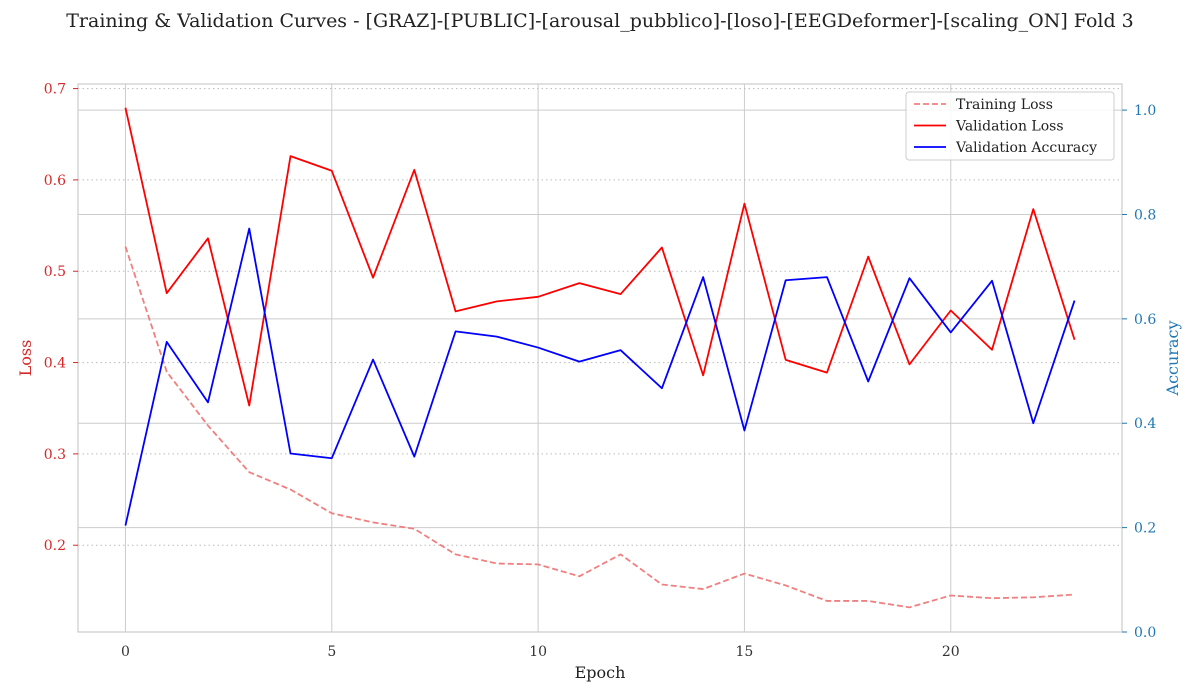 The image size is (1200, 700). Describe the element at coordinates (25, 358) in the screenshot. I see `y-axis-left-label: Loss` at that location.